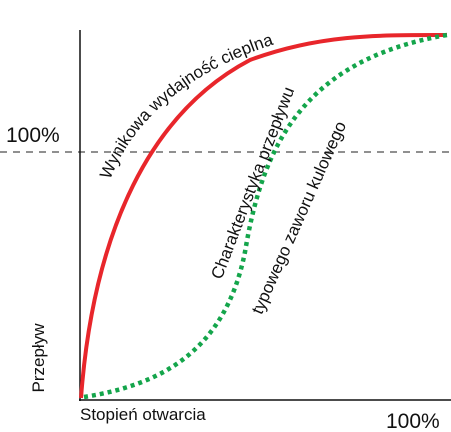  I want to click on red-curve-label: Wynikowa wydajność cieplna, so click(186, 106).